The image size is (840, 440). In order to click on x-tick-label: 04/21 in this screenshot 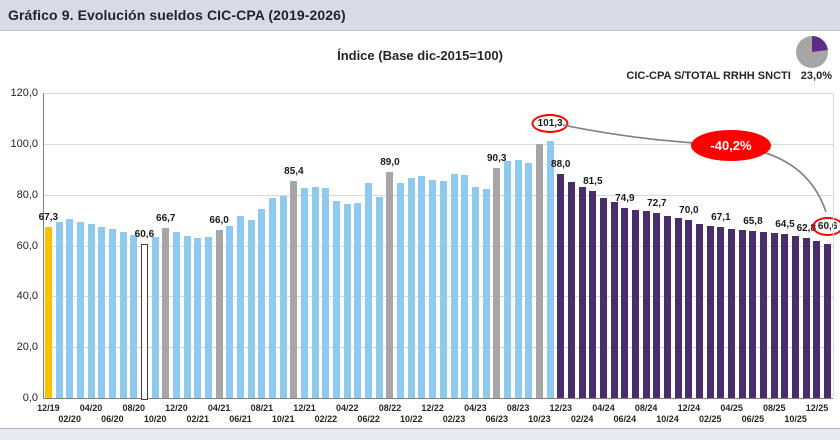, I will do `click(219, 408)`.